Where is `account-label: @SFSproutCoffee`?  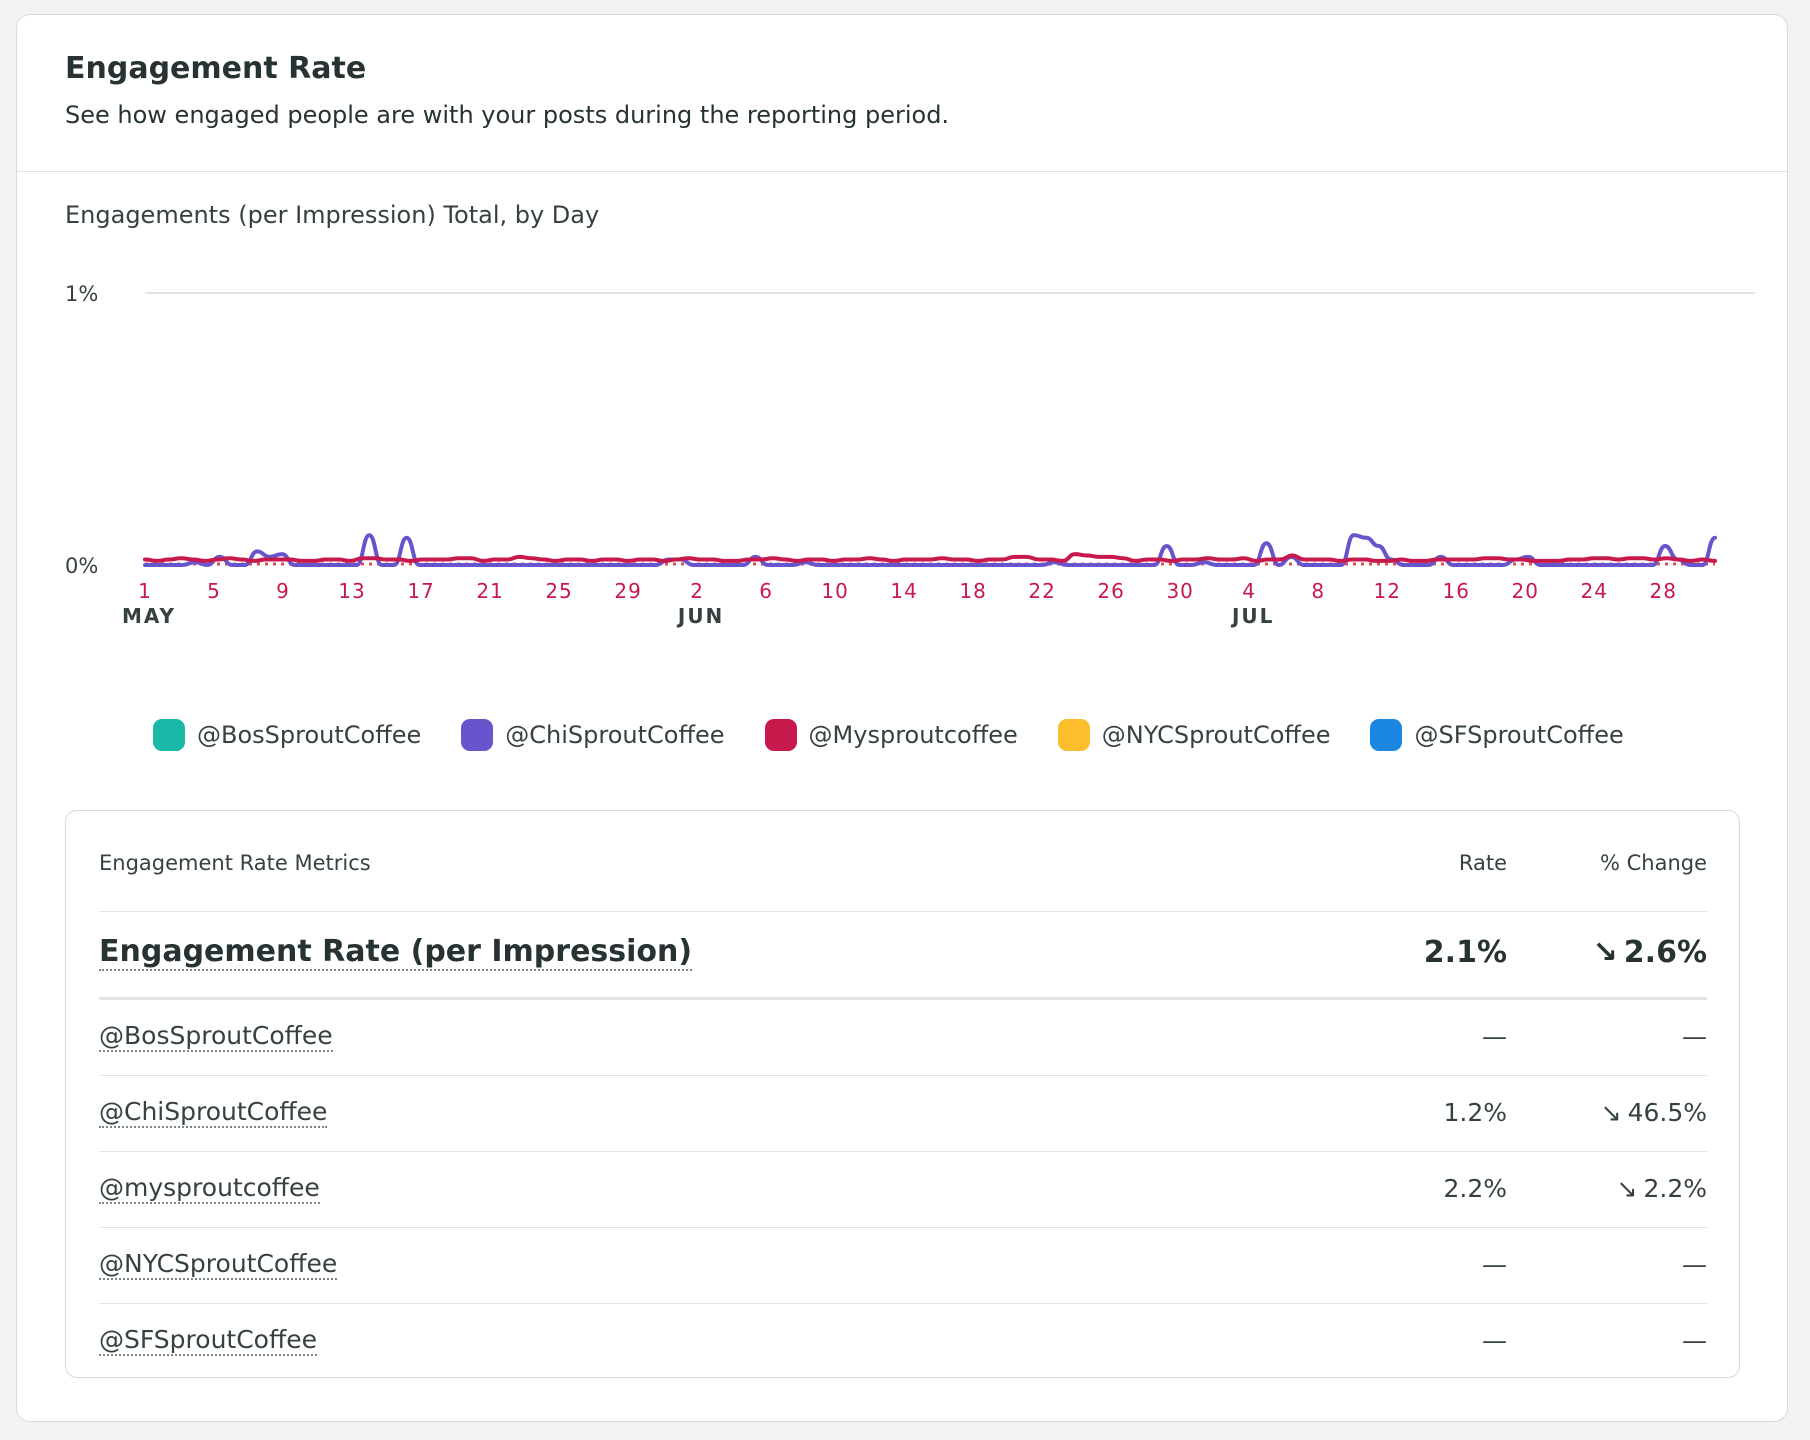
account-label: @SFSproutCoffee is located at coordinates (208, 1340).